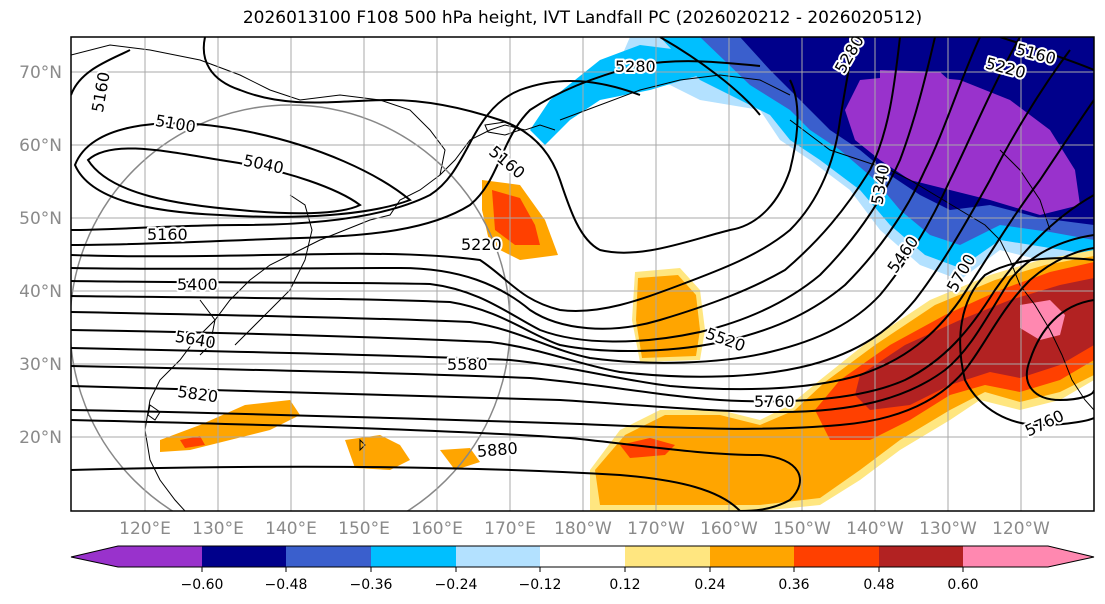 The width and height of the screenshot is (1105, 604). I want to click on colorbar-tick-label: 0.12, so click(624, 585).